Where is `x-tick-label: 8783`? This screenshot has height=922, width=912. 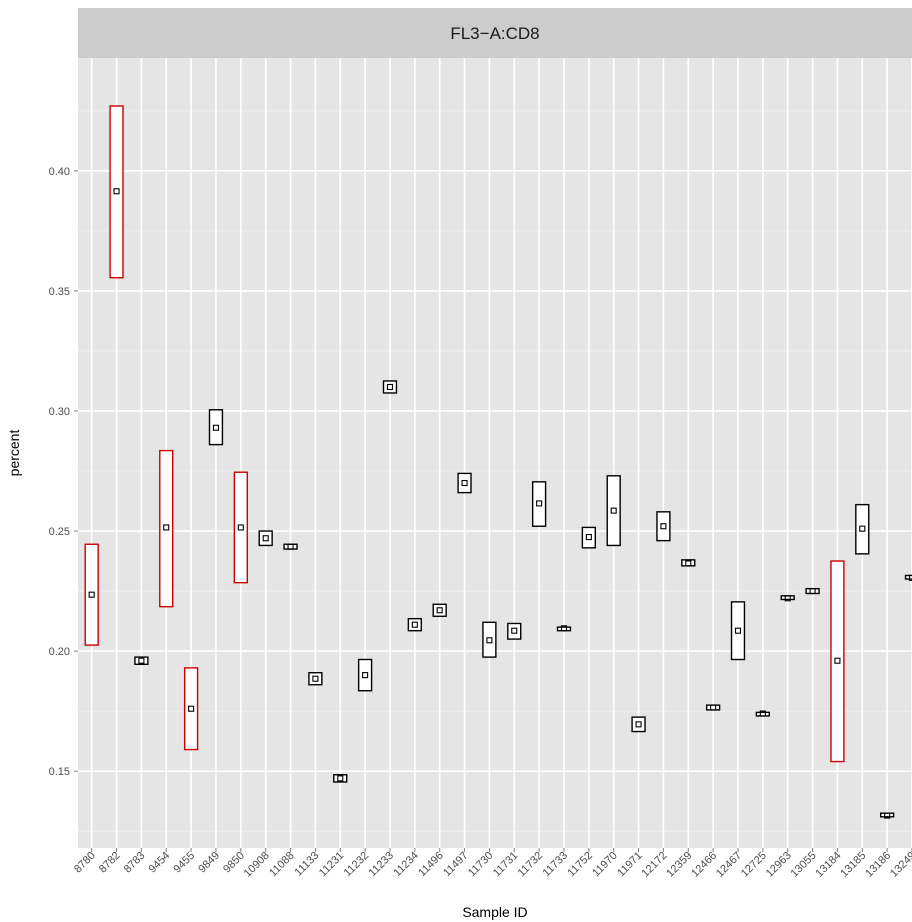
x-tick-label: 8783 is located at coordinates (135, 863).